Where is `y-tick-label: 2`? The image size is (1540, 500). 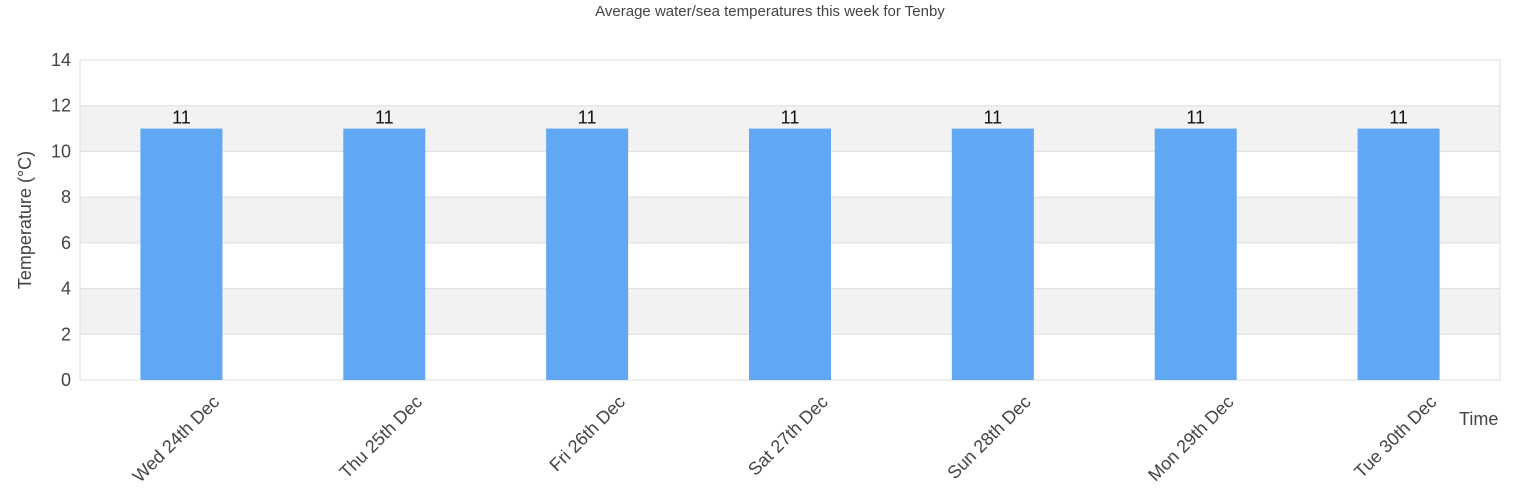
y-tick-label: 2 is located at coordinates (66, 334).